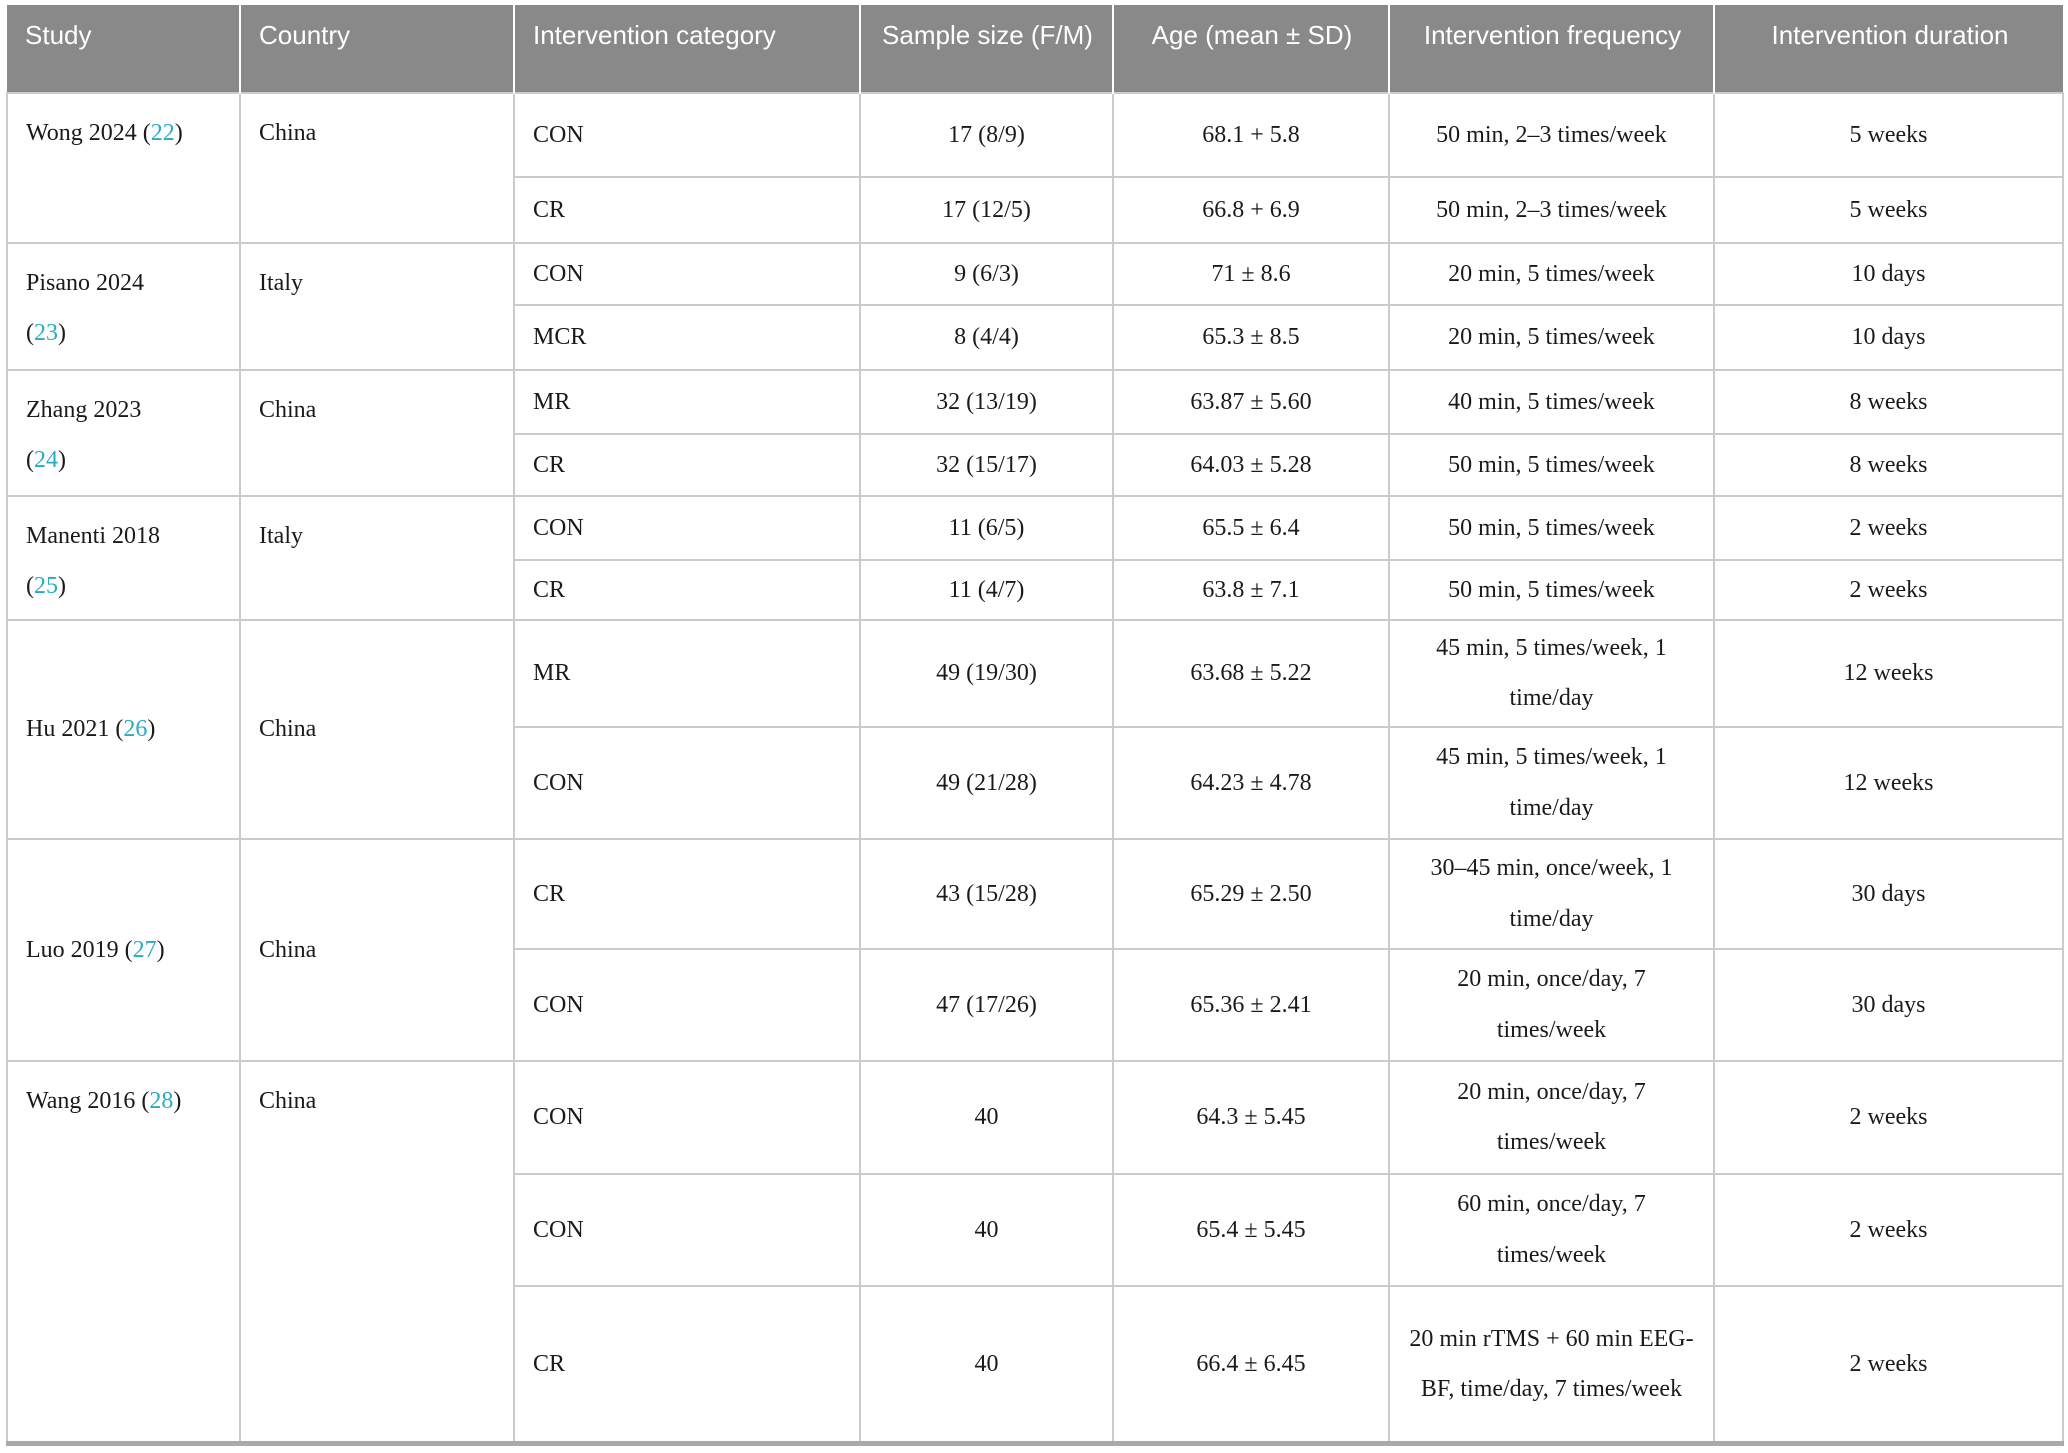 Image resolution: width=2068 pixels, height=1453 pixels. What do you see at coordinates (46, 586) in the screenshot?
I see `citation-link: 25` at bounding box center [46, 586].